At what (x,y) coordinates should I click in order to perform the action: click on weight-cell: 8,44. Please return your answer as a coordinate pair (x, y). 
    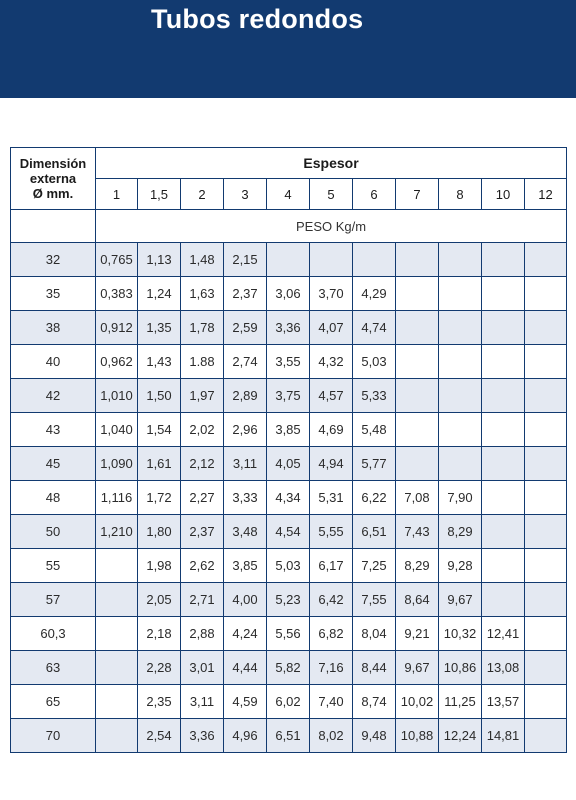
    Looking at the image, I should click on (374, 667).